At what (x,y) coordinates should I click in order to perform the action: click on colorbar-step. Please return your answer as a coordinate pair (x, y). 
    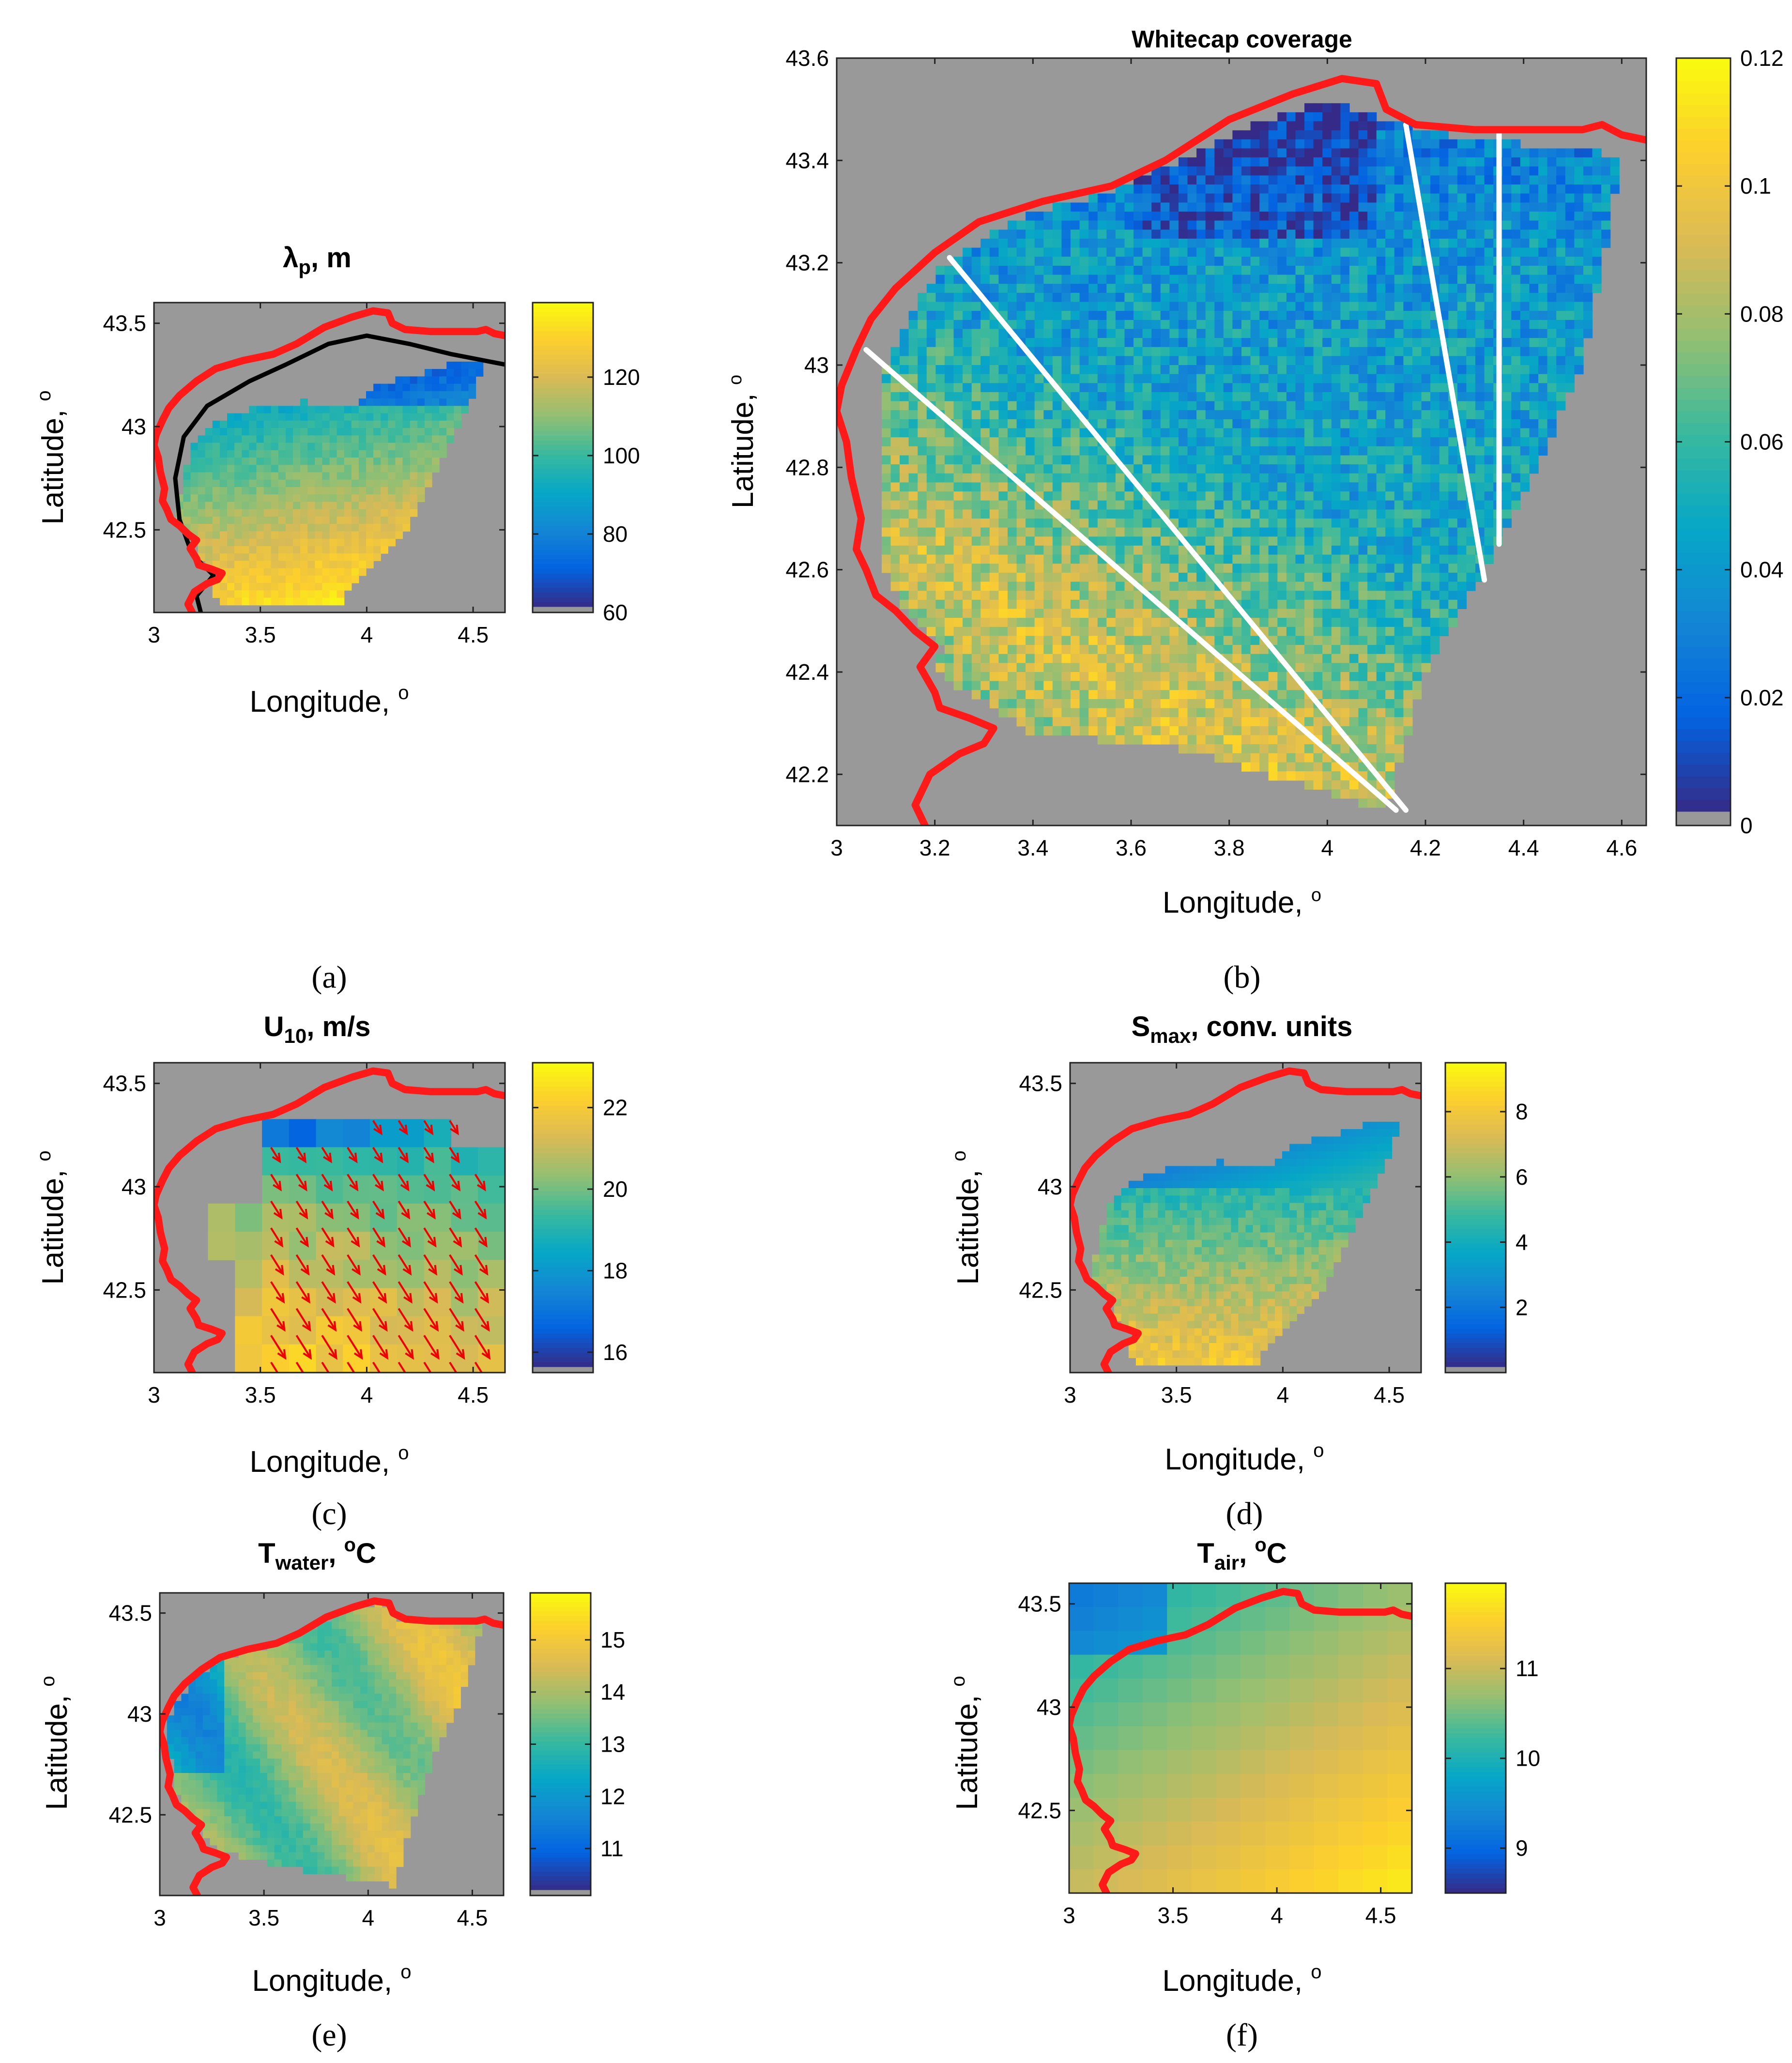
    Looking at the image, I should click on (563, 343).